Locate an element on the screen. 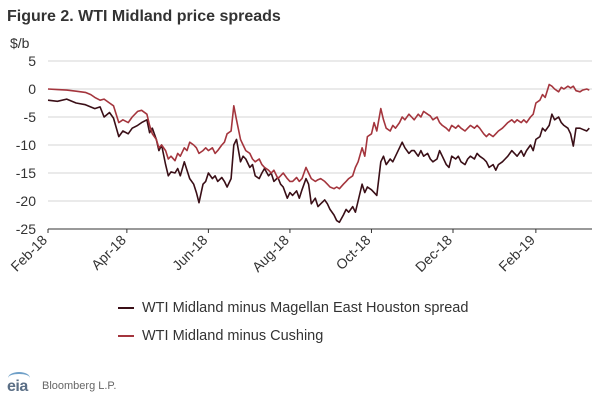  x-tick-label: Jun-18 is located at coordinates (190, 253).